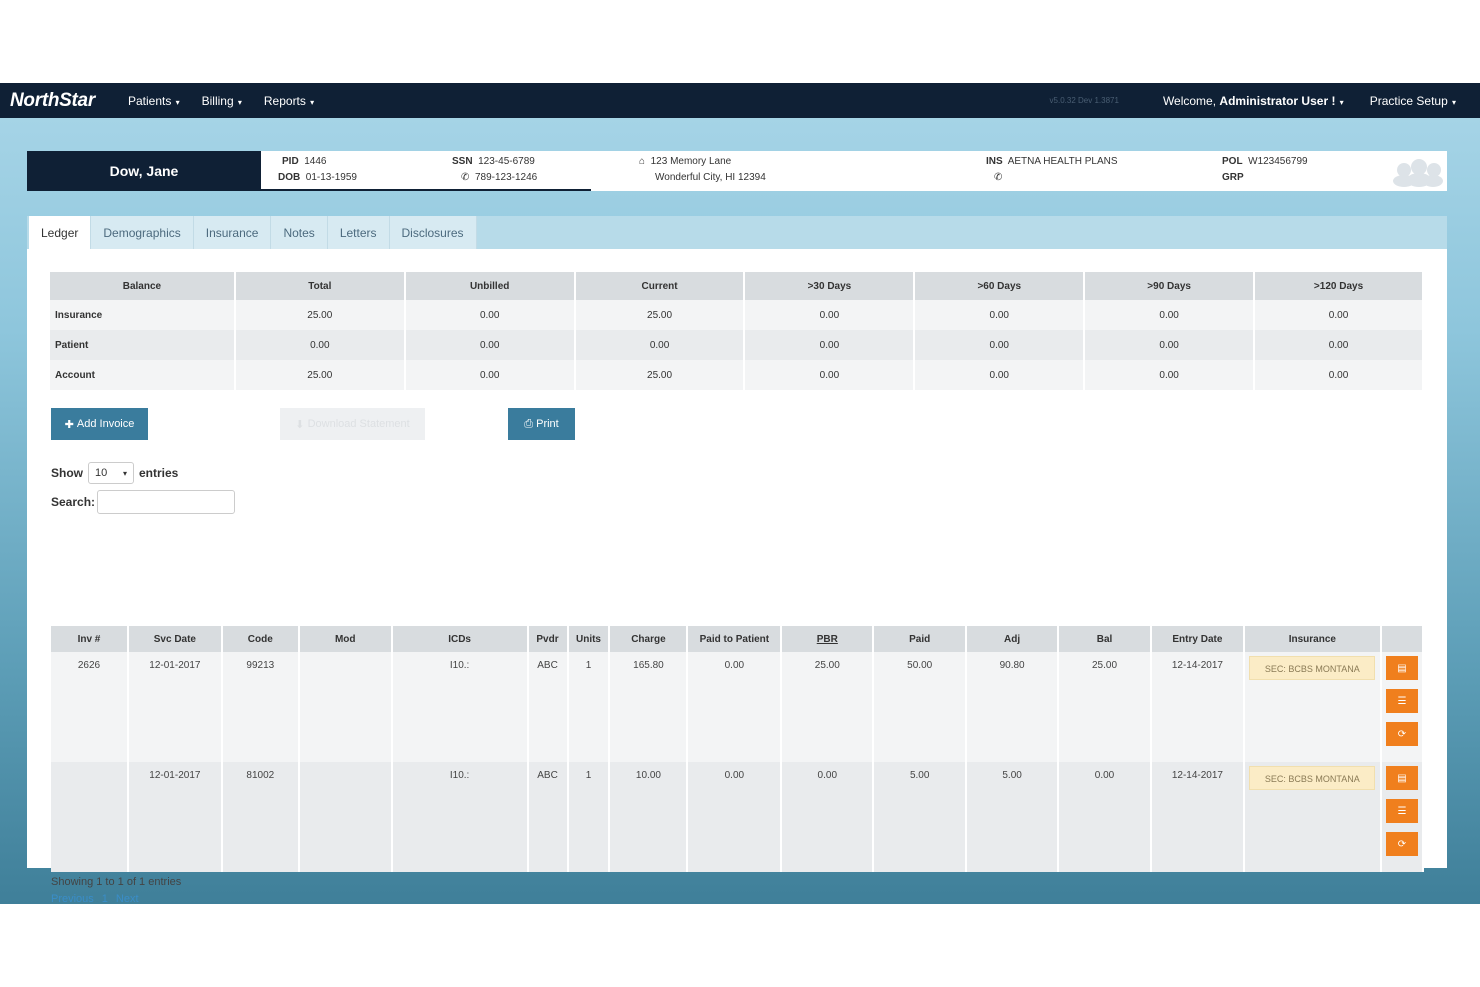  Describe the element at coordinates (465, 177) in the screenshot. I see `phone-icon: ✆` at that location.